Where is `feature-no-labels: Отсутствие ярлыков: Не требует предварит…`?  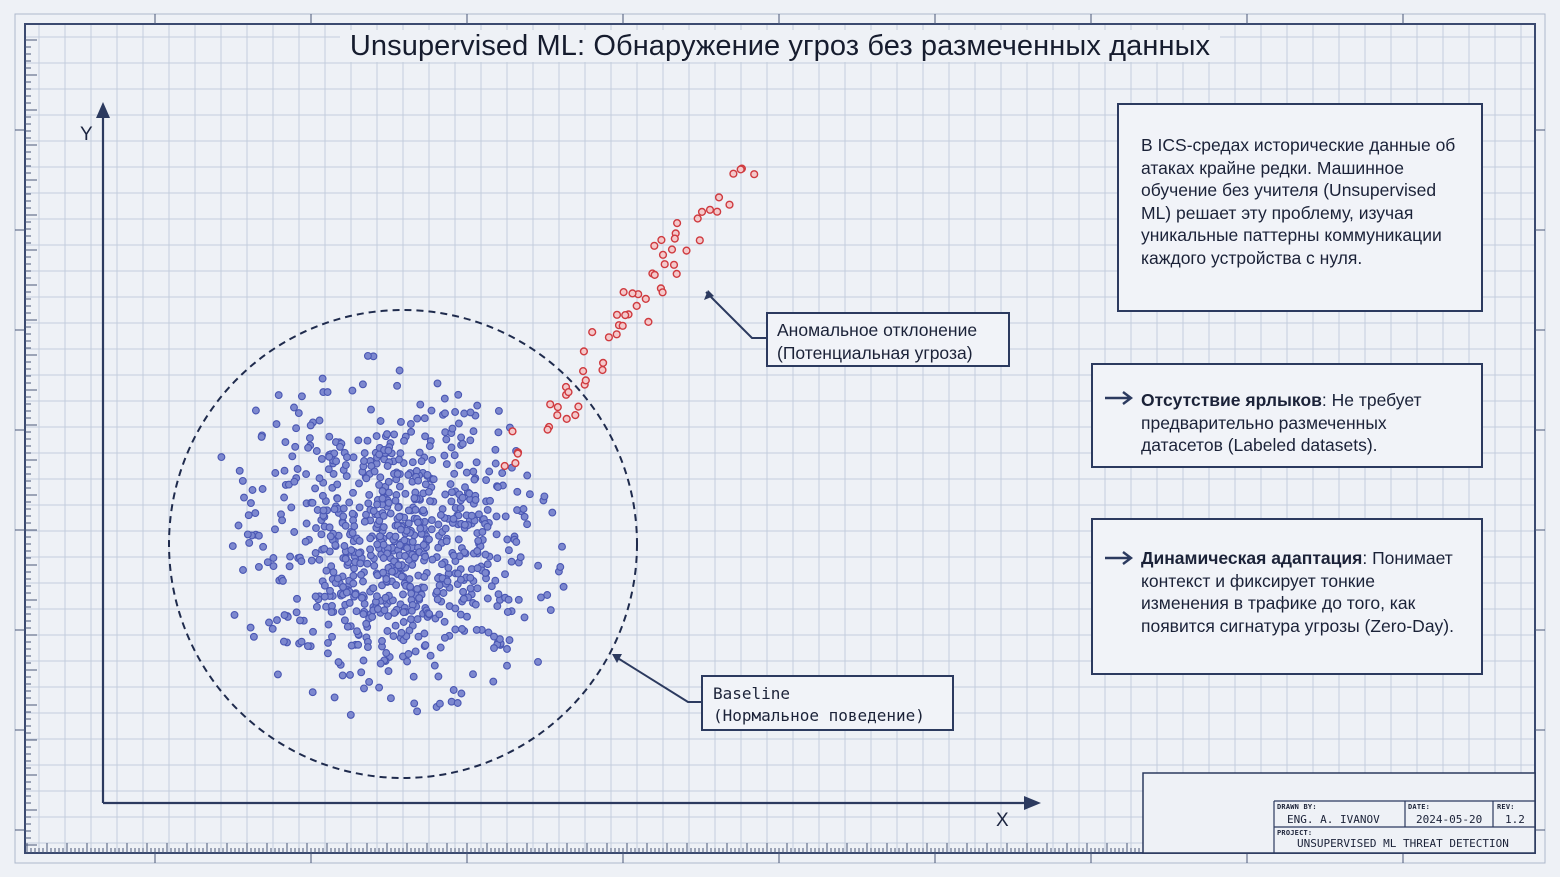 feature-no-labels: Отсутствие ярлыков: Не требует предварит… is located at coordinates (1287, 415).